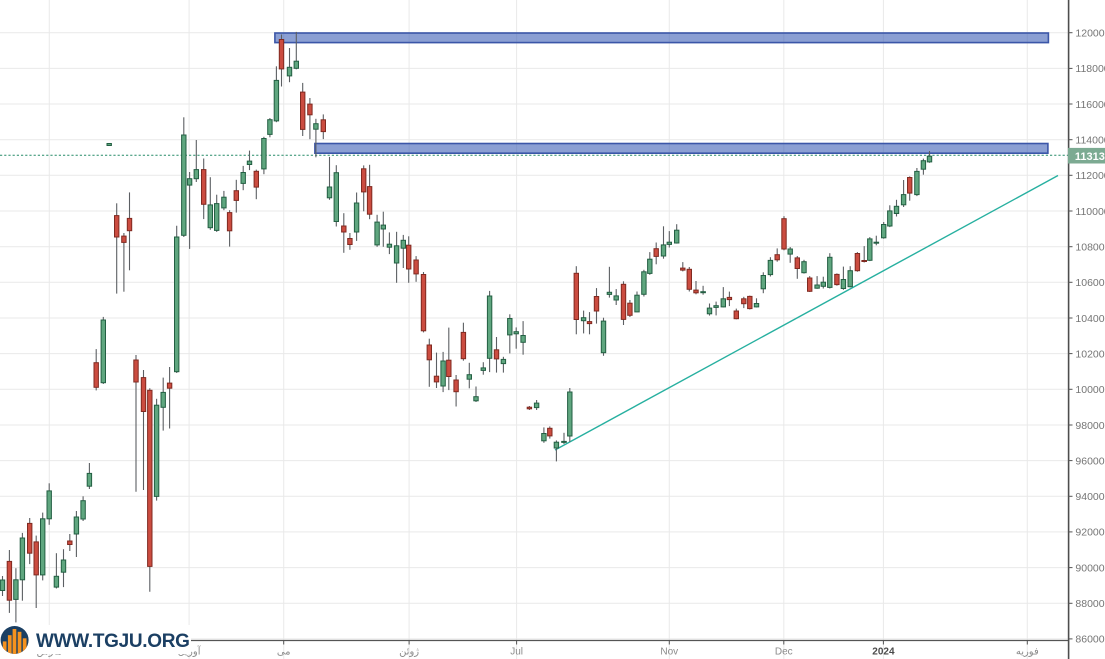 The image size is (1105, 659). Describe the element at coordinates (1090, 212) in the screenshot. I see `svg-text: 110000` at that location.